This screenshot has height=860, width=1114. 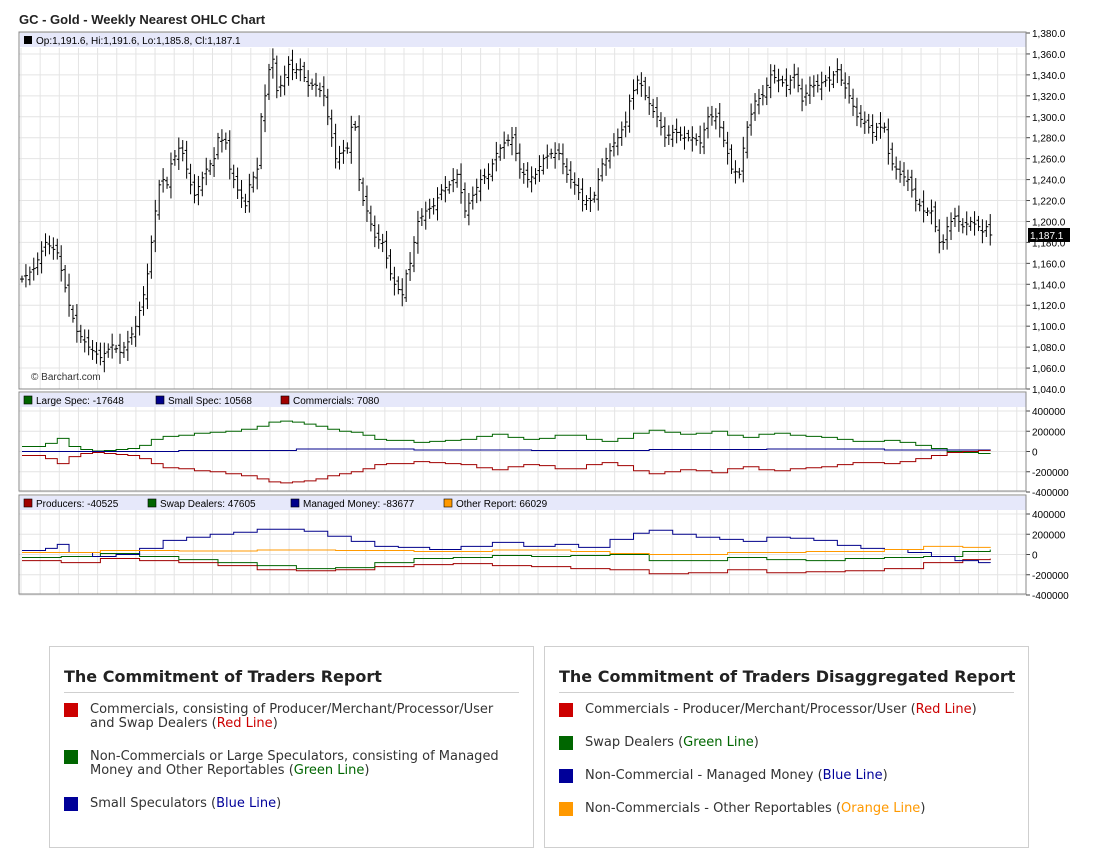 I want to click on last-price-label: 1,187.1, so click(x=1047, y=236).